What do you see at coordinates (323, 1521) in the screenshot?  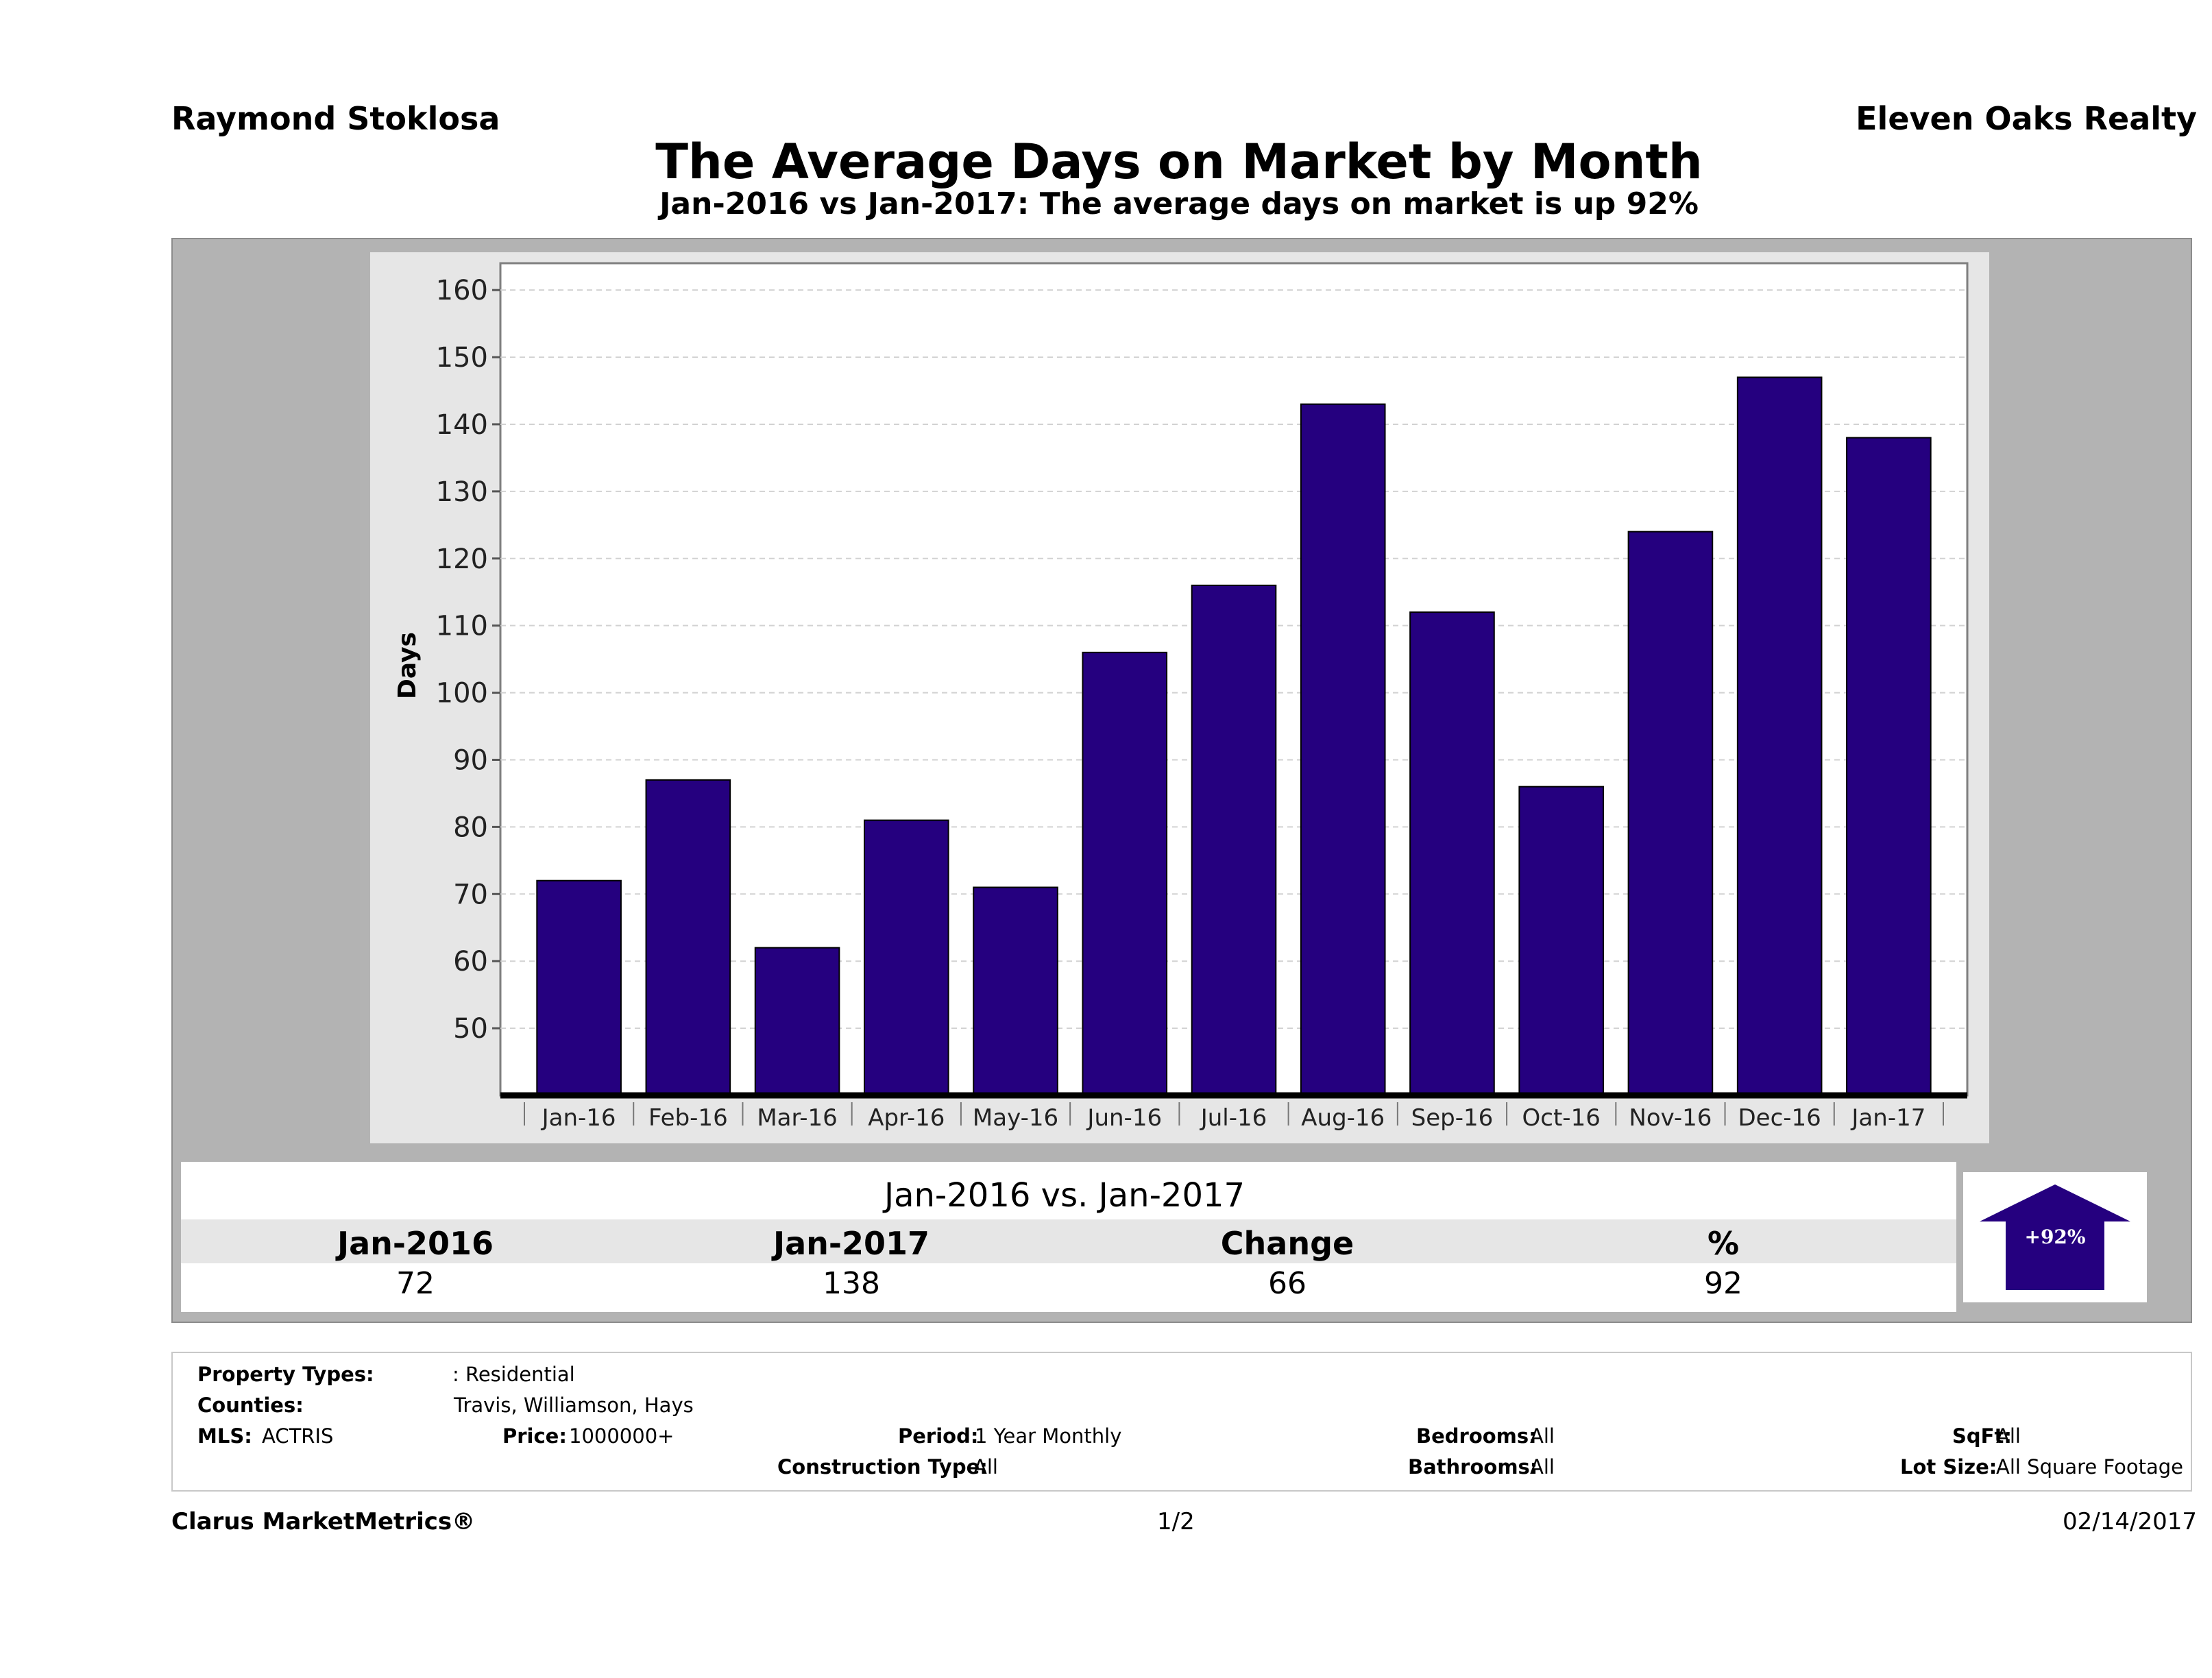 I see `footer-brand: Clarus MarketMetrics®` at bounding box center [323, 1521].